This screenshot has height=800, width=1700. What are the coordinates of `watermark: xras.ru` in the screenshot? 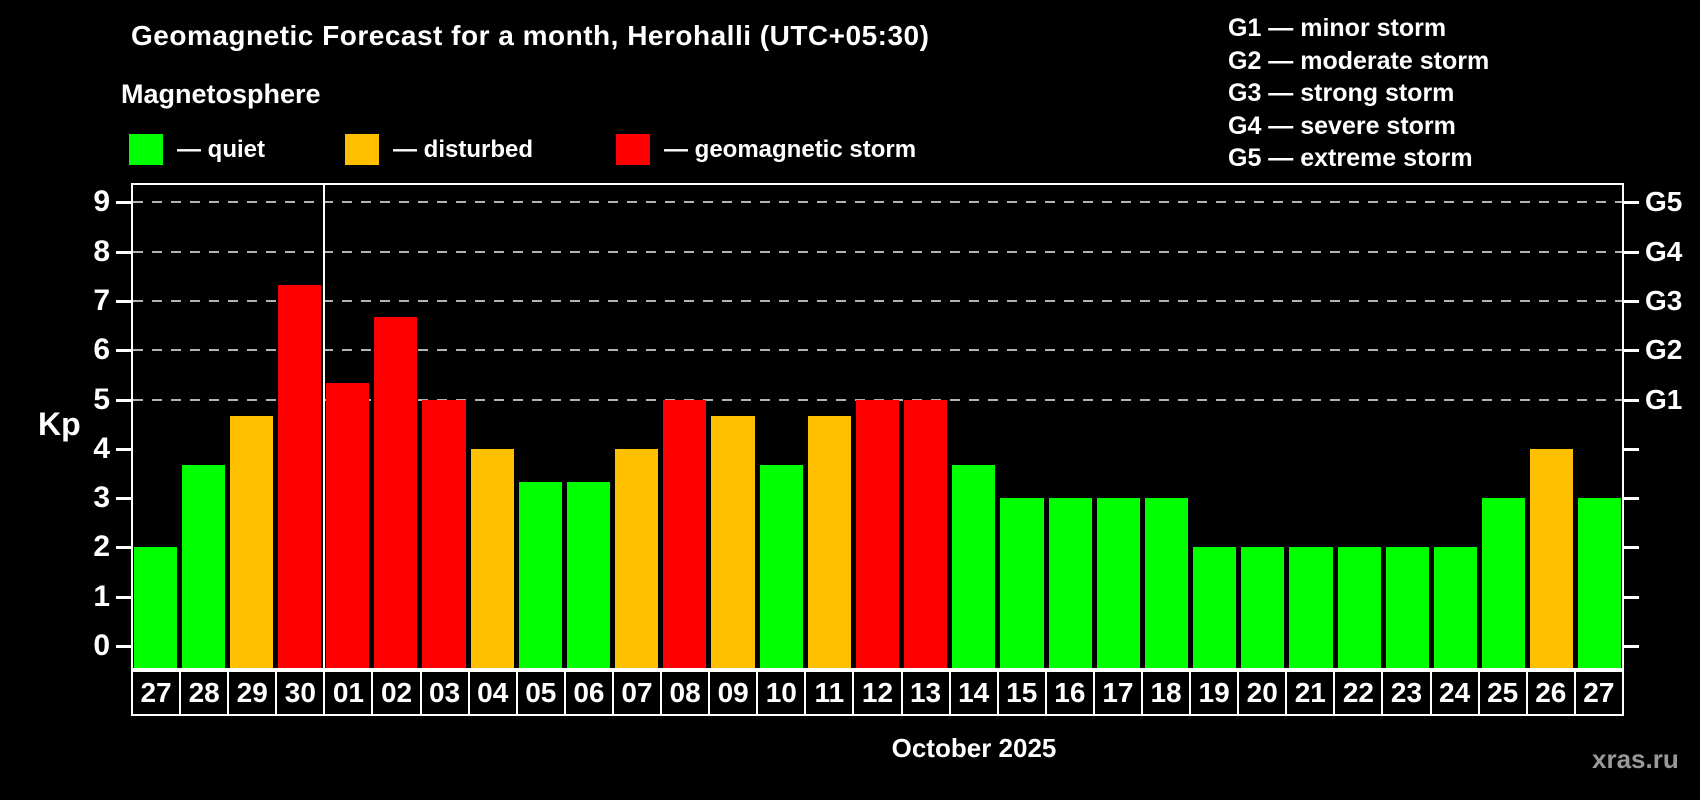 It's located at (1635, 759).